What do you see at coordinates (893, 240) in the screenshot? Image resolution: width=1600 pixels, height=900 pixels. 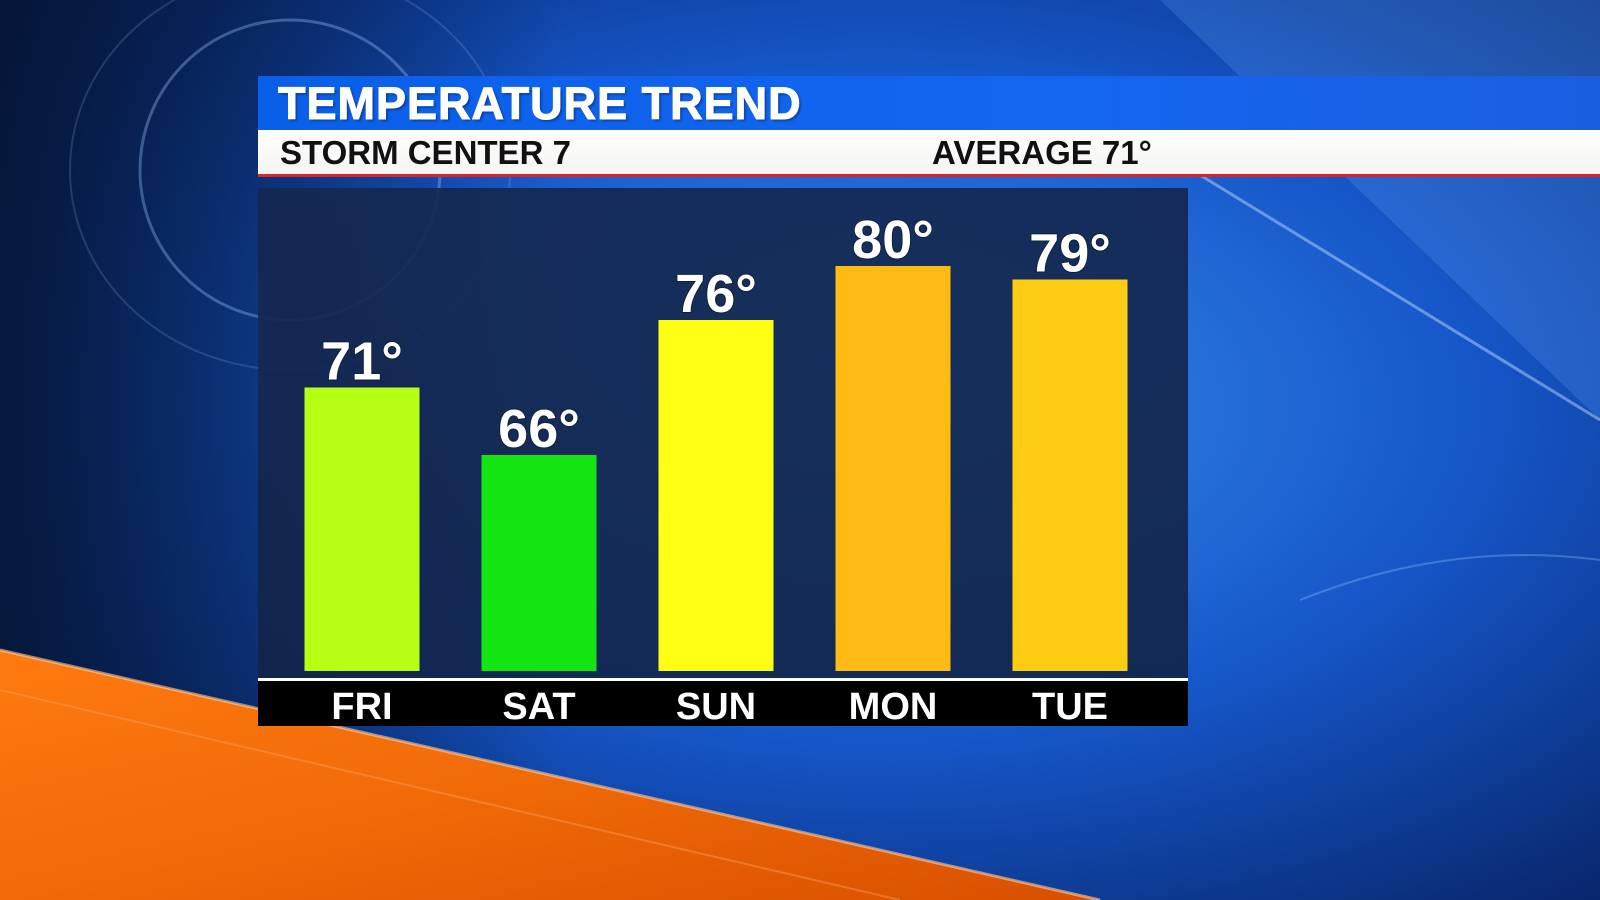 I see `value-label-mon: 80°` at bounding box center [893, 240].